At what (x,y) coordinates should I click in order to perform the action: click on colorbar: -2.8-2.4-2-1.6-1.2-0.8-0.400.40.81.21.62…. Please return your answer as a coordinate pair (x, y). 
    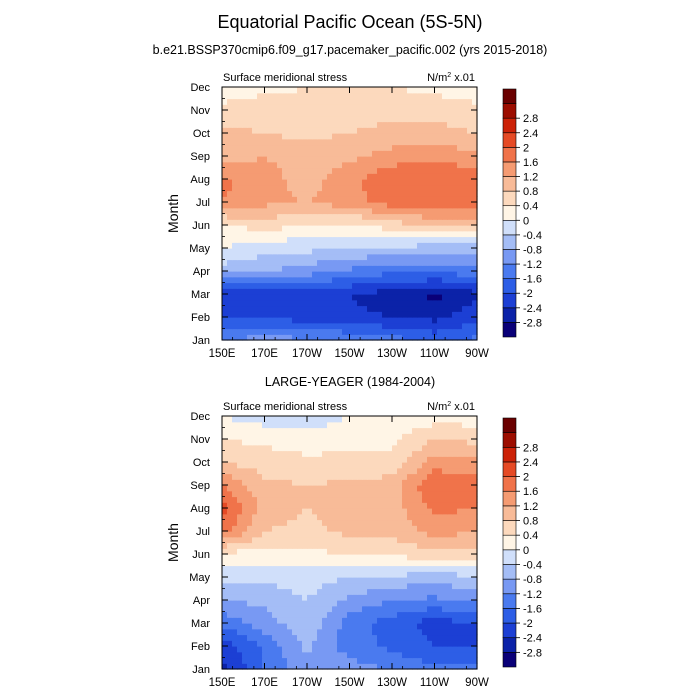
    Looking at the image, I should click on (522, 542).